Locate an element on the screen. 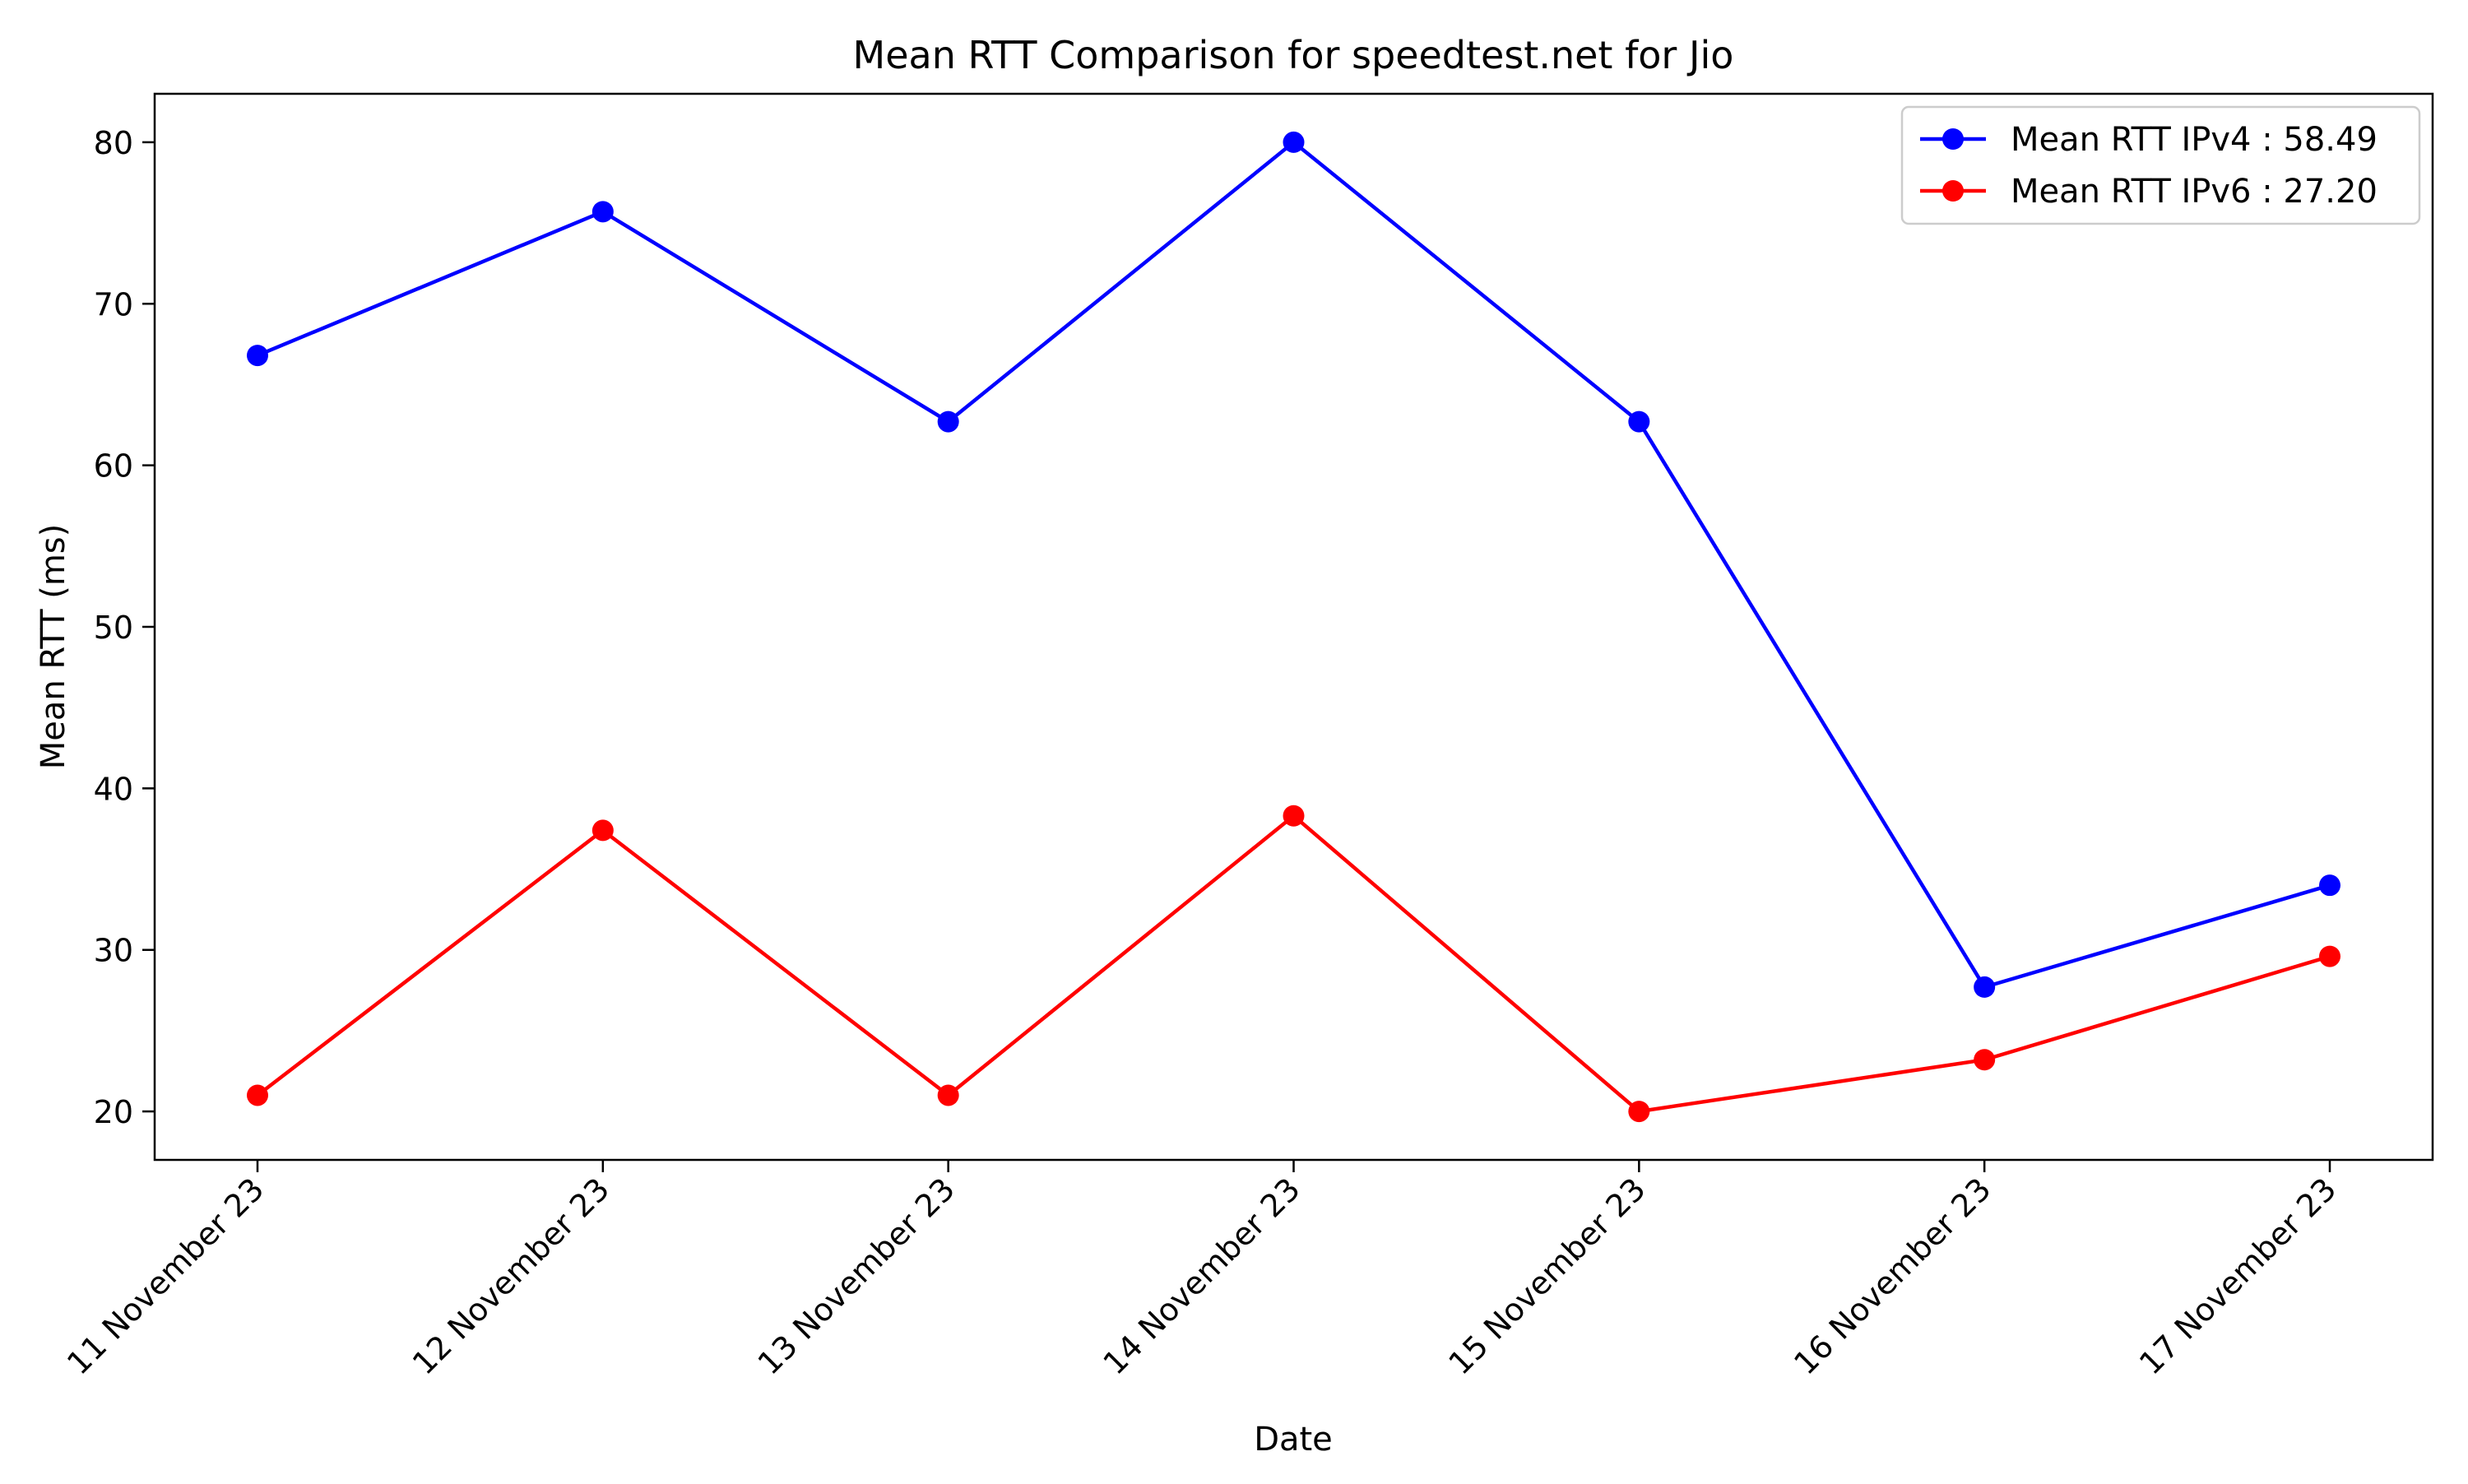 This screenshot has width=2468, height=1484. y-tick-label: 70 is located at coordinates (113, 304).